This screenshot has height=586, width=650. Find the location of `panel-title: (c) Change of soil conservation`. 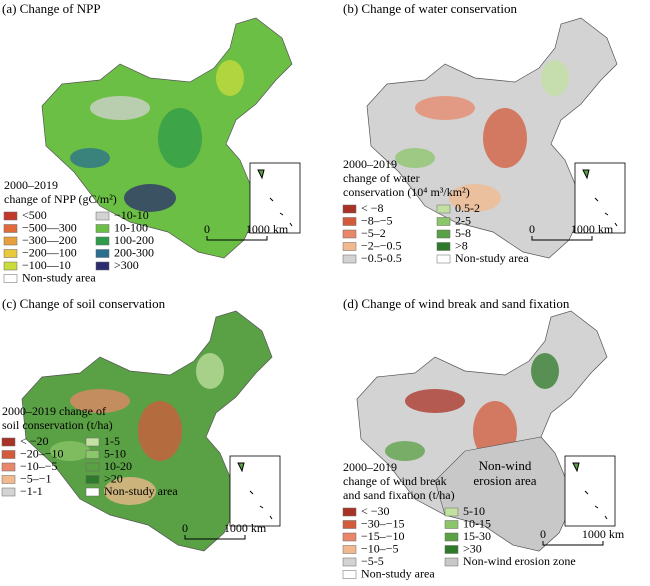

panel-title: (c) Change of soil conservation is located at coordinates (84, 303).